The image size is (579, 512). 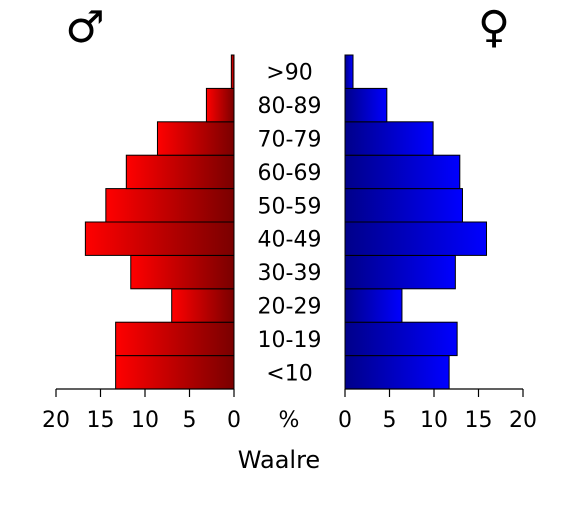 I want to click on female-tick-label-5: 5, so click(x=390, y=420).